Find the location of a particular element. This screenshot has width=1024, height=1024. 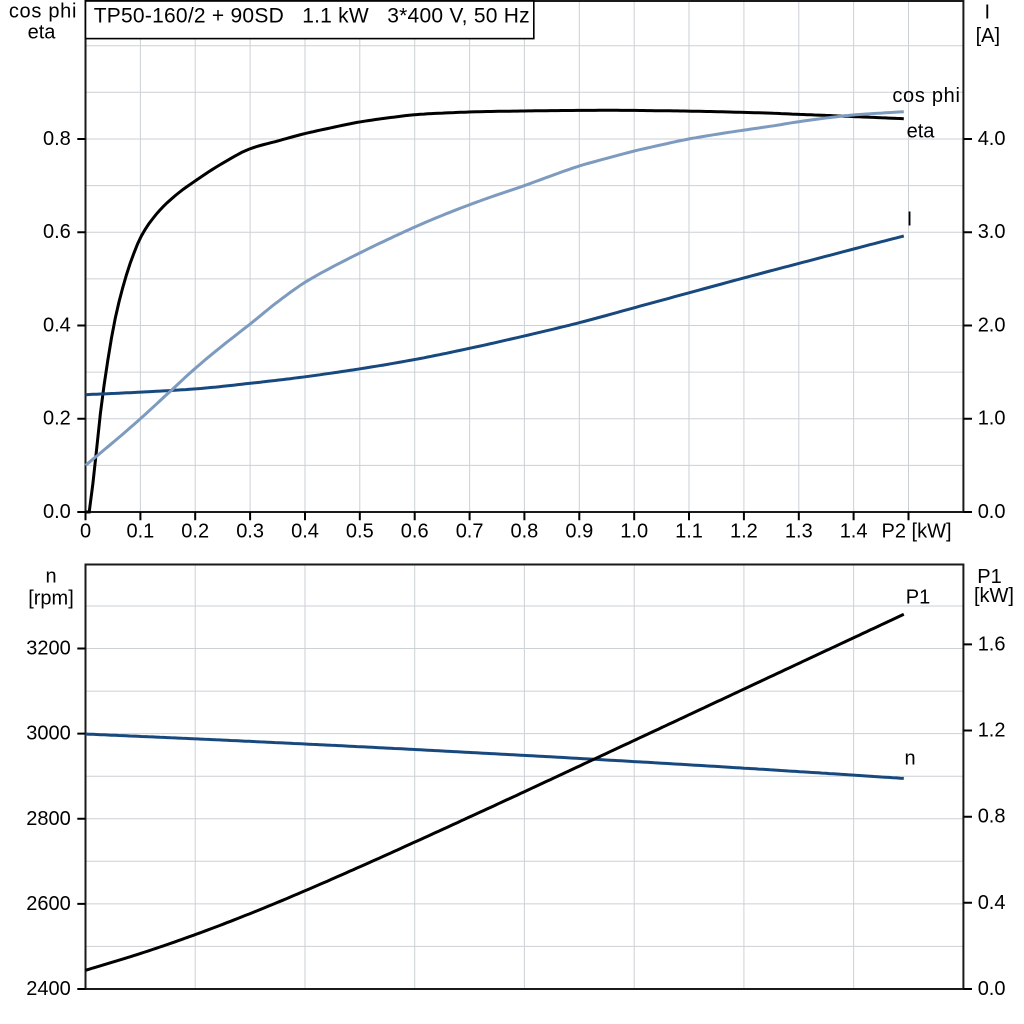

svg-text: 2800 is located at coordinates (48, 819).